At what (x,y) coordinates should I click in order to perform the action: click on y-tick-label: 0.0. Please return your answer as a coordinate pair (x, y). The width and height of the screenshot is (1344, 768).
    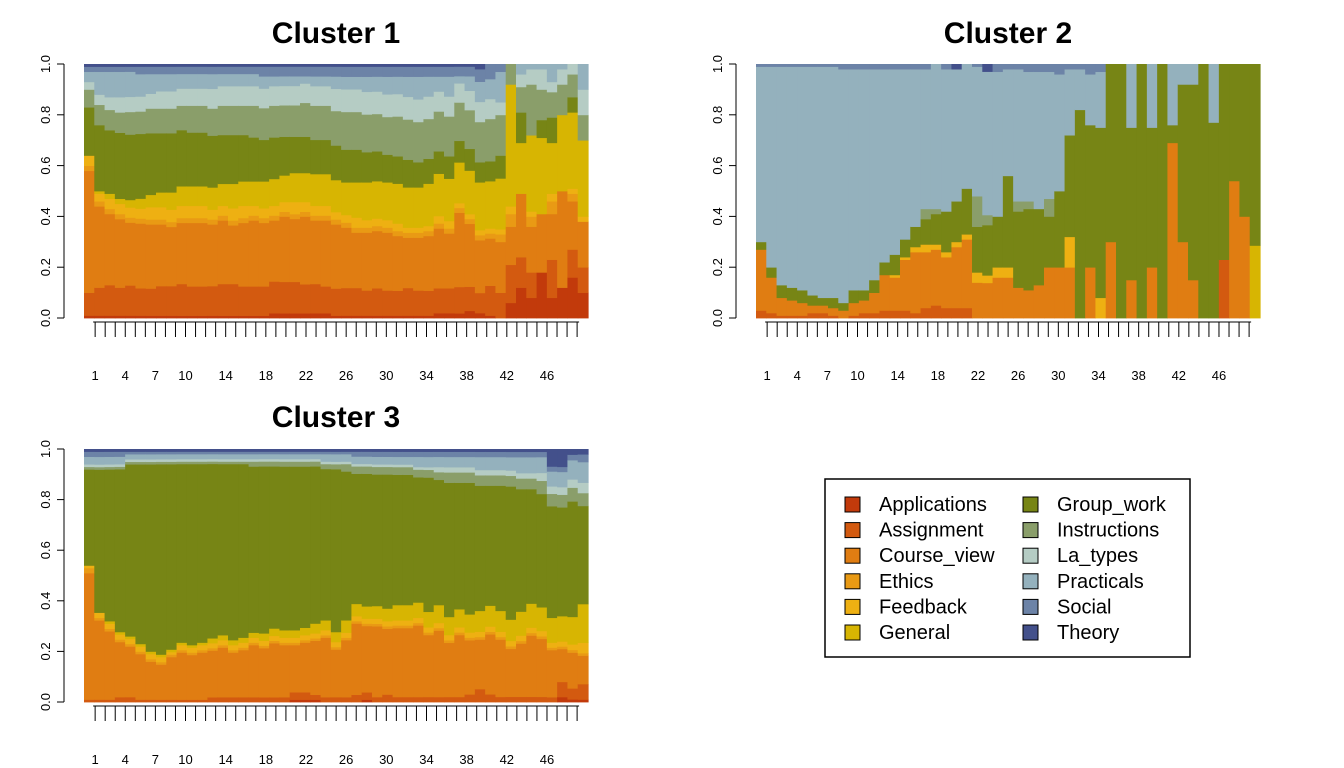
    Looking at the image, I should click on (45, 318).